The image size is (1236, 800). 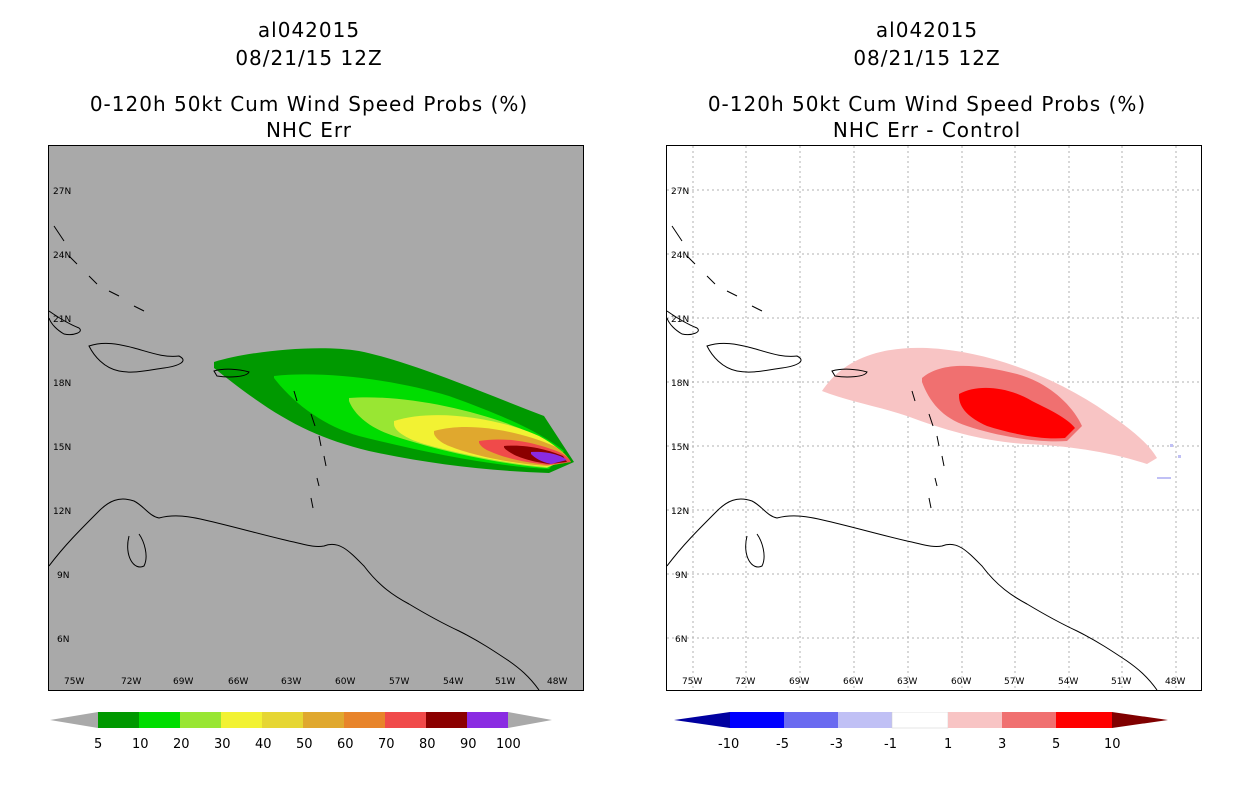 What do you see at coordinates (508, 744) in the screenshot?
I see `colorbar-label-10: 100` at bounding box center [508, 744].